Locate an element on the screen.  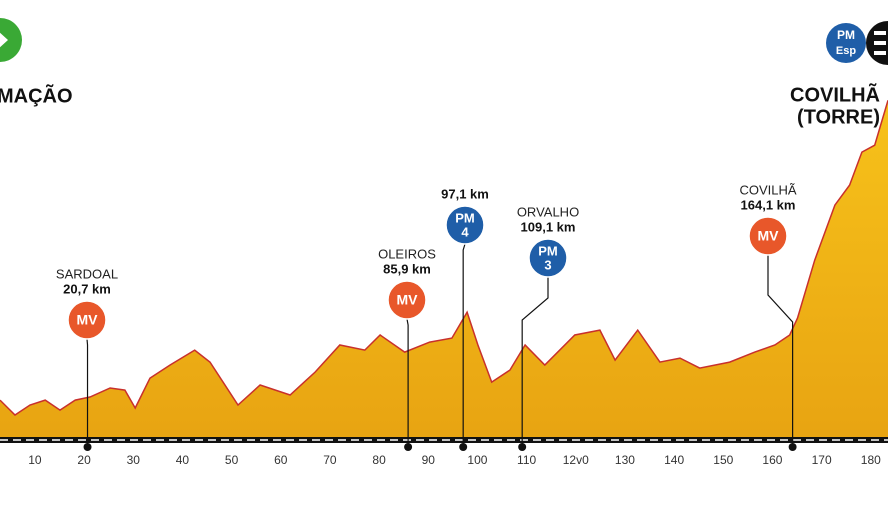
x-tick-label: 50 is located at coordinates (232, 460).